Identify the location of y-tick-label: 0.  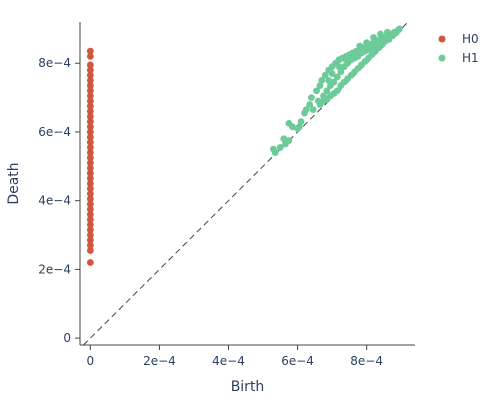
(67, 338).